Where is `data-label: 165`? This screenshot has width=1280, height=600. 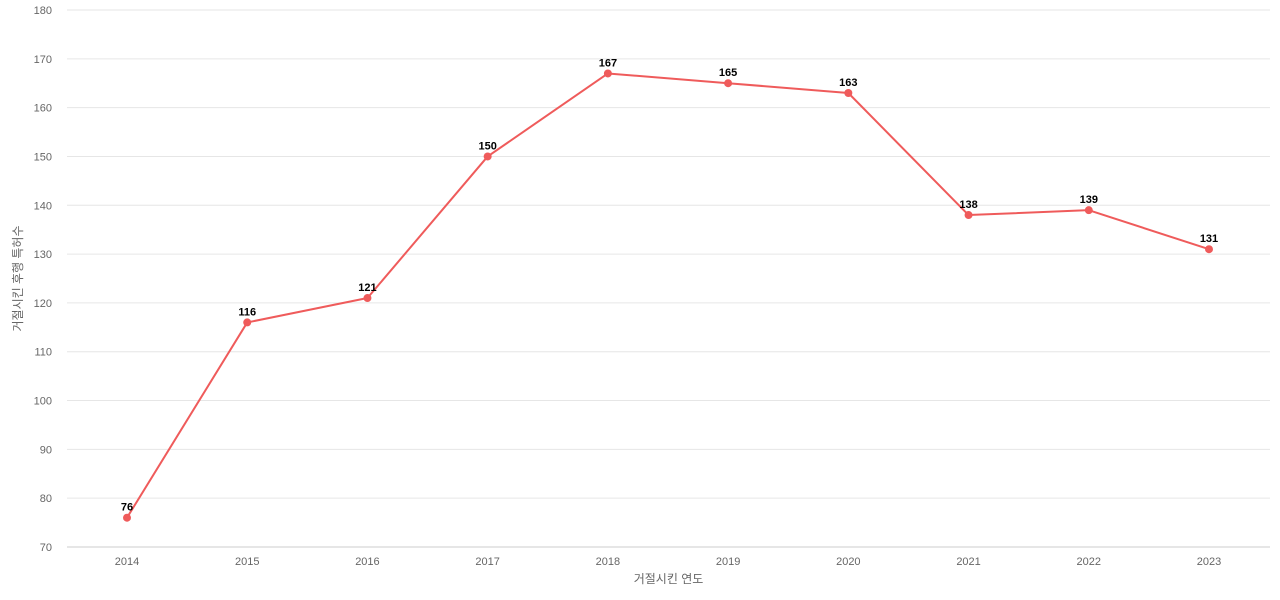
data-label: 165 is located at coordinates (728, 73).